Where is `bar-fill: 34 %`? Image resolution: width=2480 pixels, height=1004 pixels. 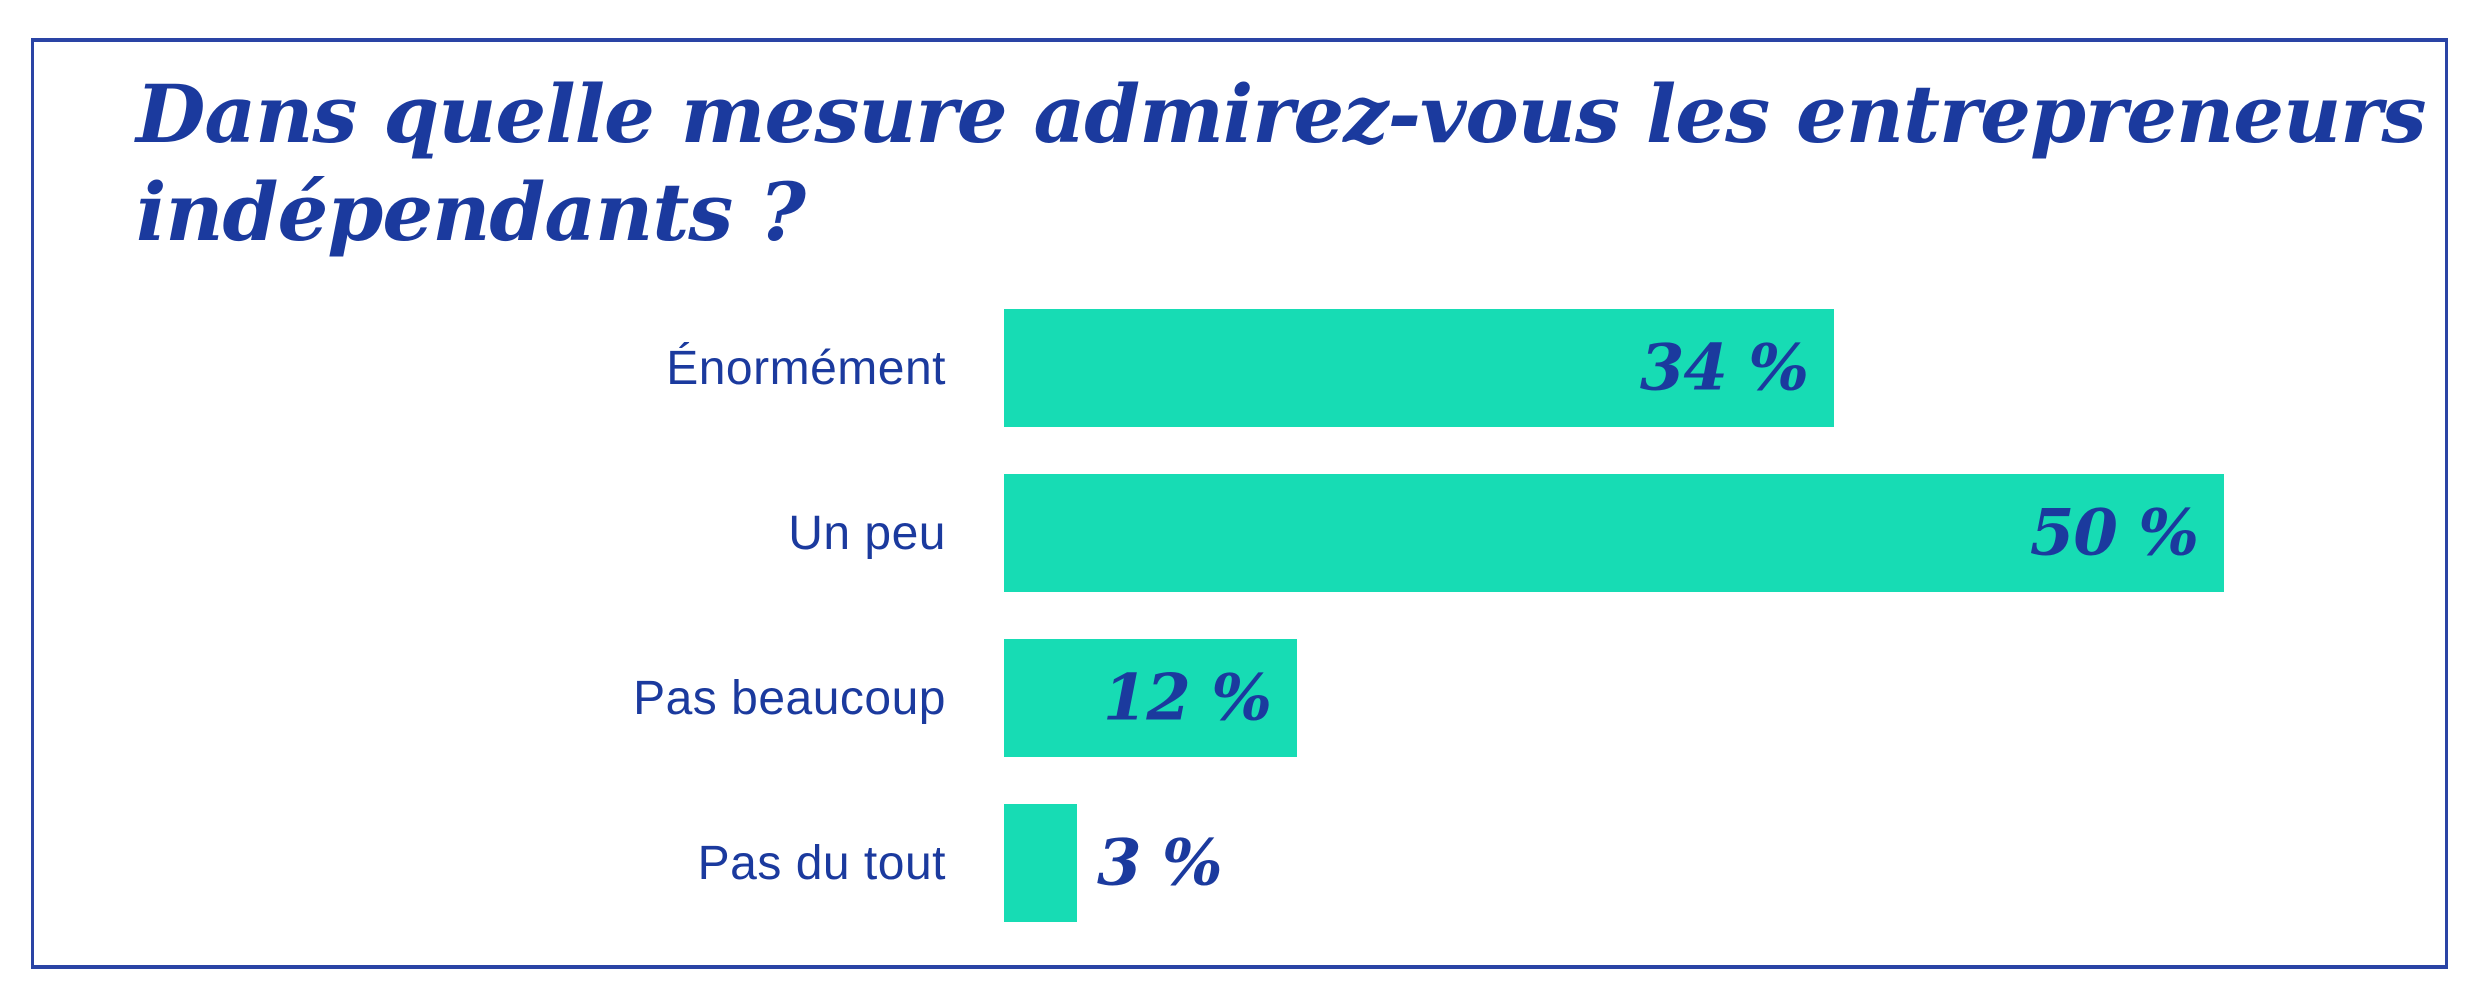
bar-fill: 34 % is located at coordinates (1419, 368).